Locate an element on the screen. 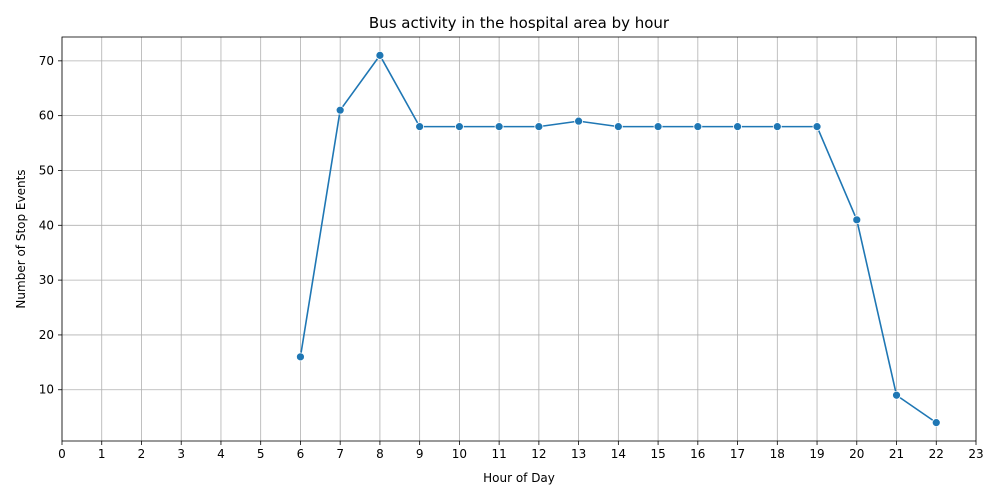 Image resolution: width=1000 pixels, height=500 pixels. x-tick-label: 21 is located at coordinates (896, 454).